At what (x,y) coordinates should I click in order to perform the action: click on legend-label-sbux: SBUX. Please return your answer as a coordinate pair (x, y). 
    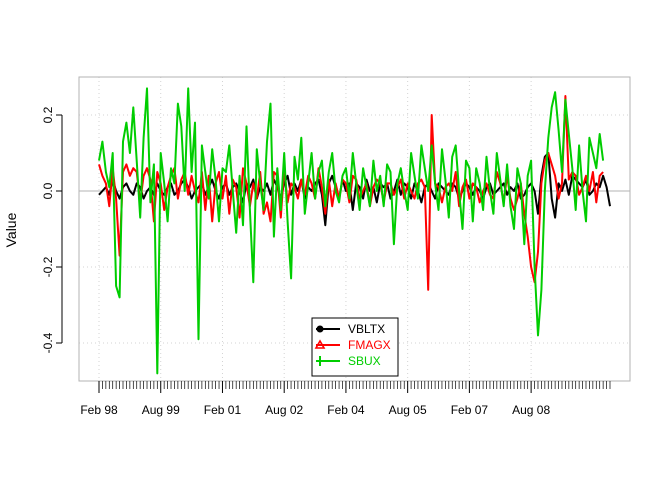
    Looking at the image, I should click on (364, 361).